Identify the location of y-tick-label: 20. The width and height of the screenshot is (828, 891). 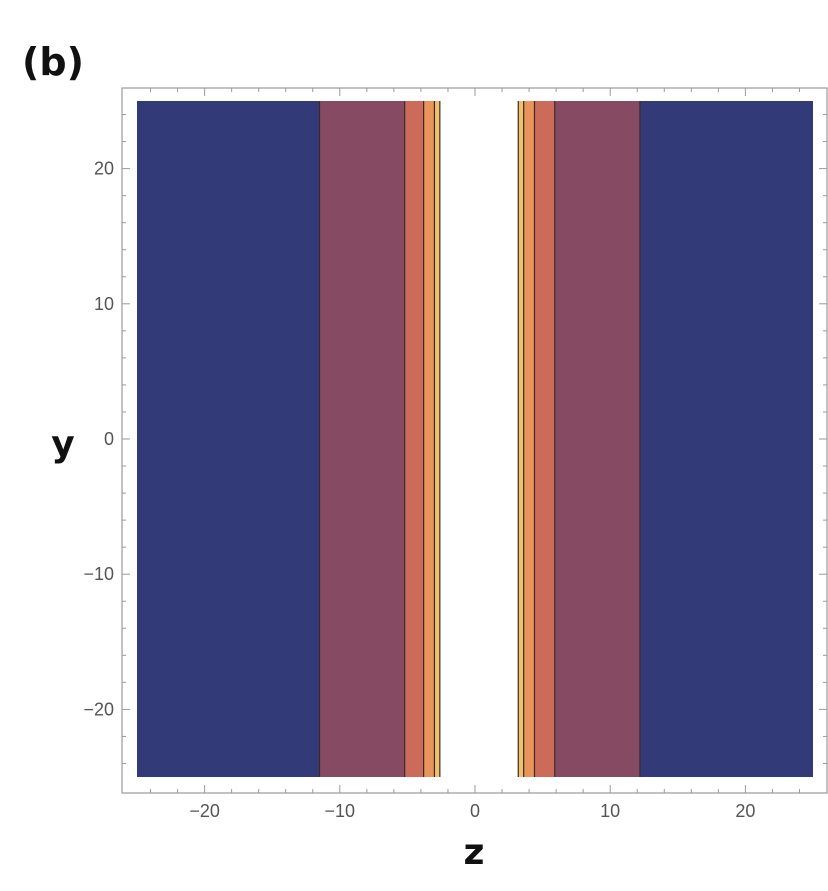
(104, 169).